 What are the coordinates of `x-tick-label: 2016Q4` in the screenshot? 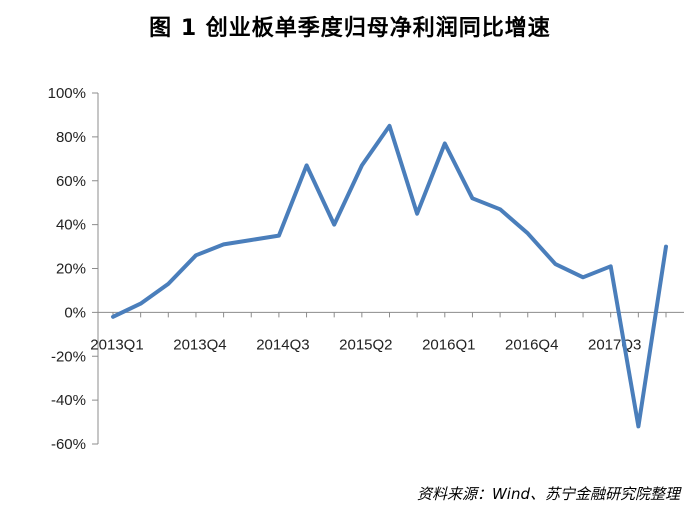 It's located at (531, 344).